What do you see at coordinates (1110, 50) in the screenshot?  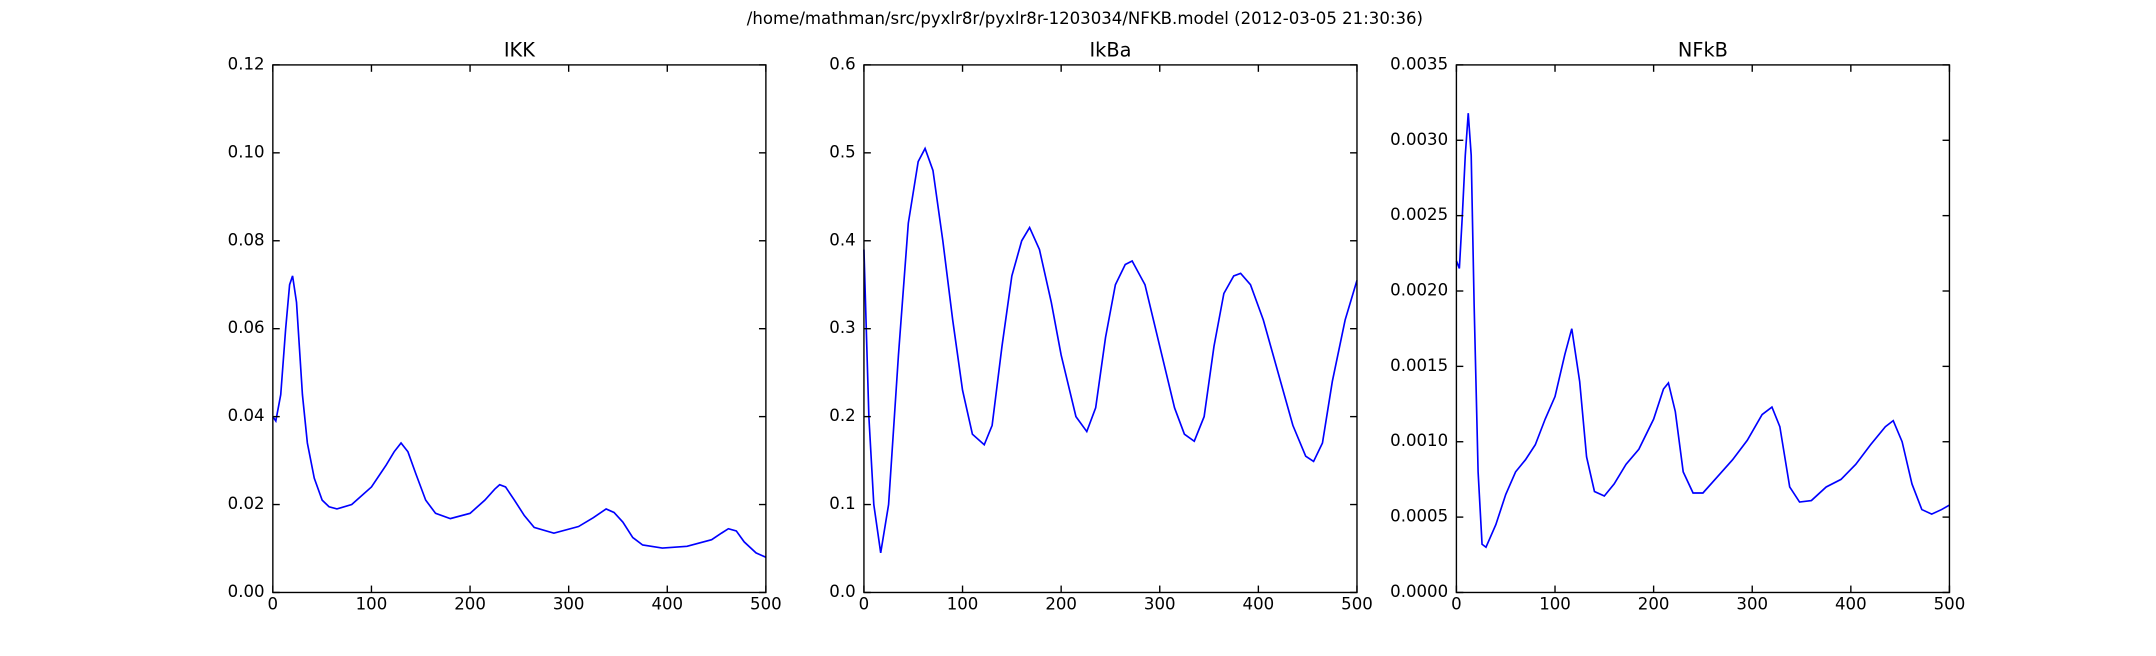 I see `chart-title: IkBa` at bounding box center [1110, 50].